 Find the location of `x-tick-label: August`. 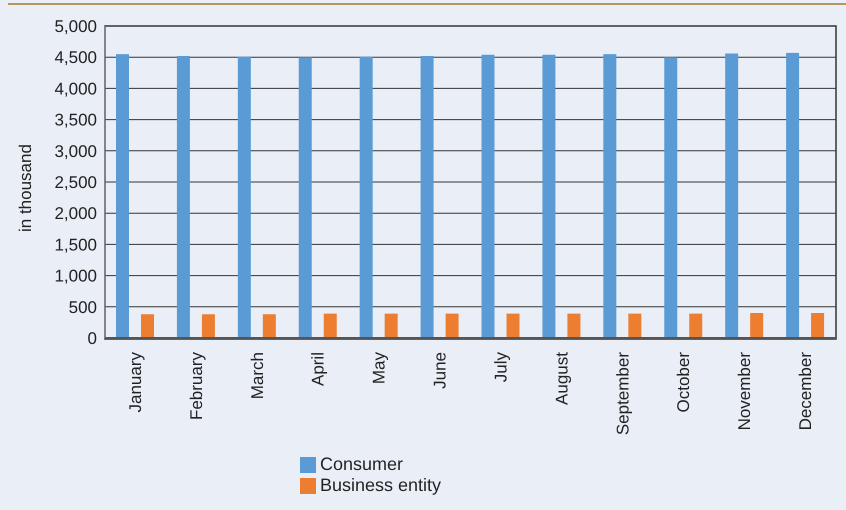

x-tick-label: August is located at coordinates (562, 378).